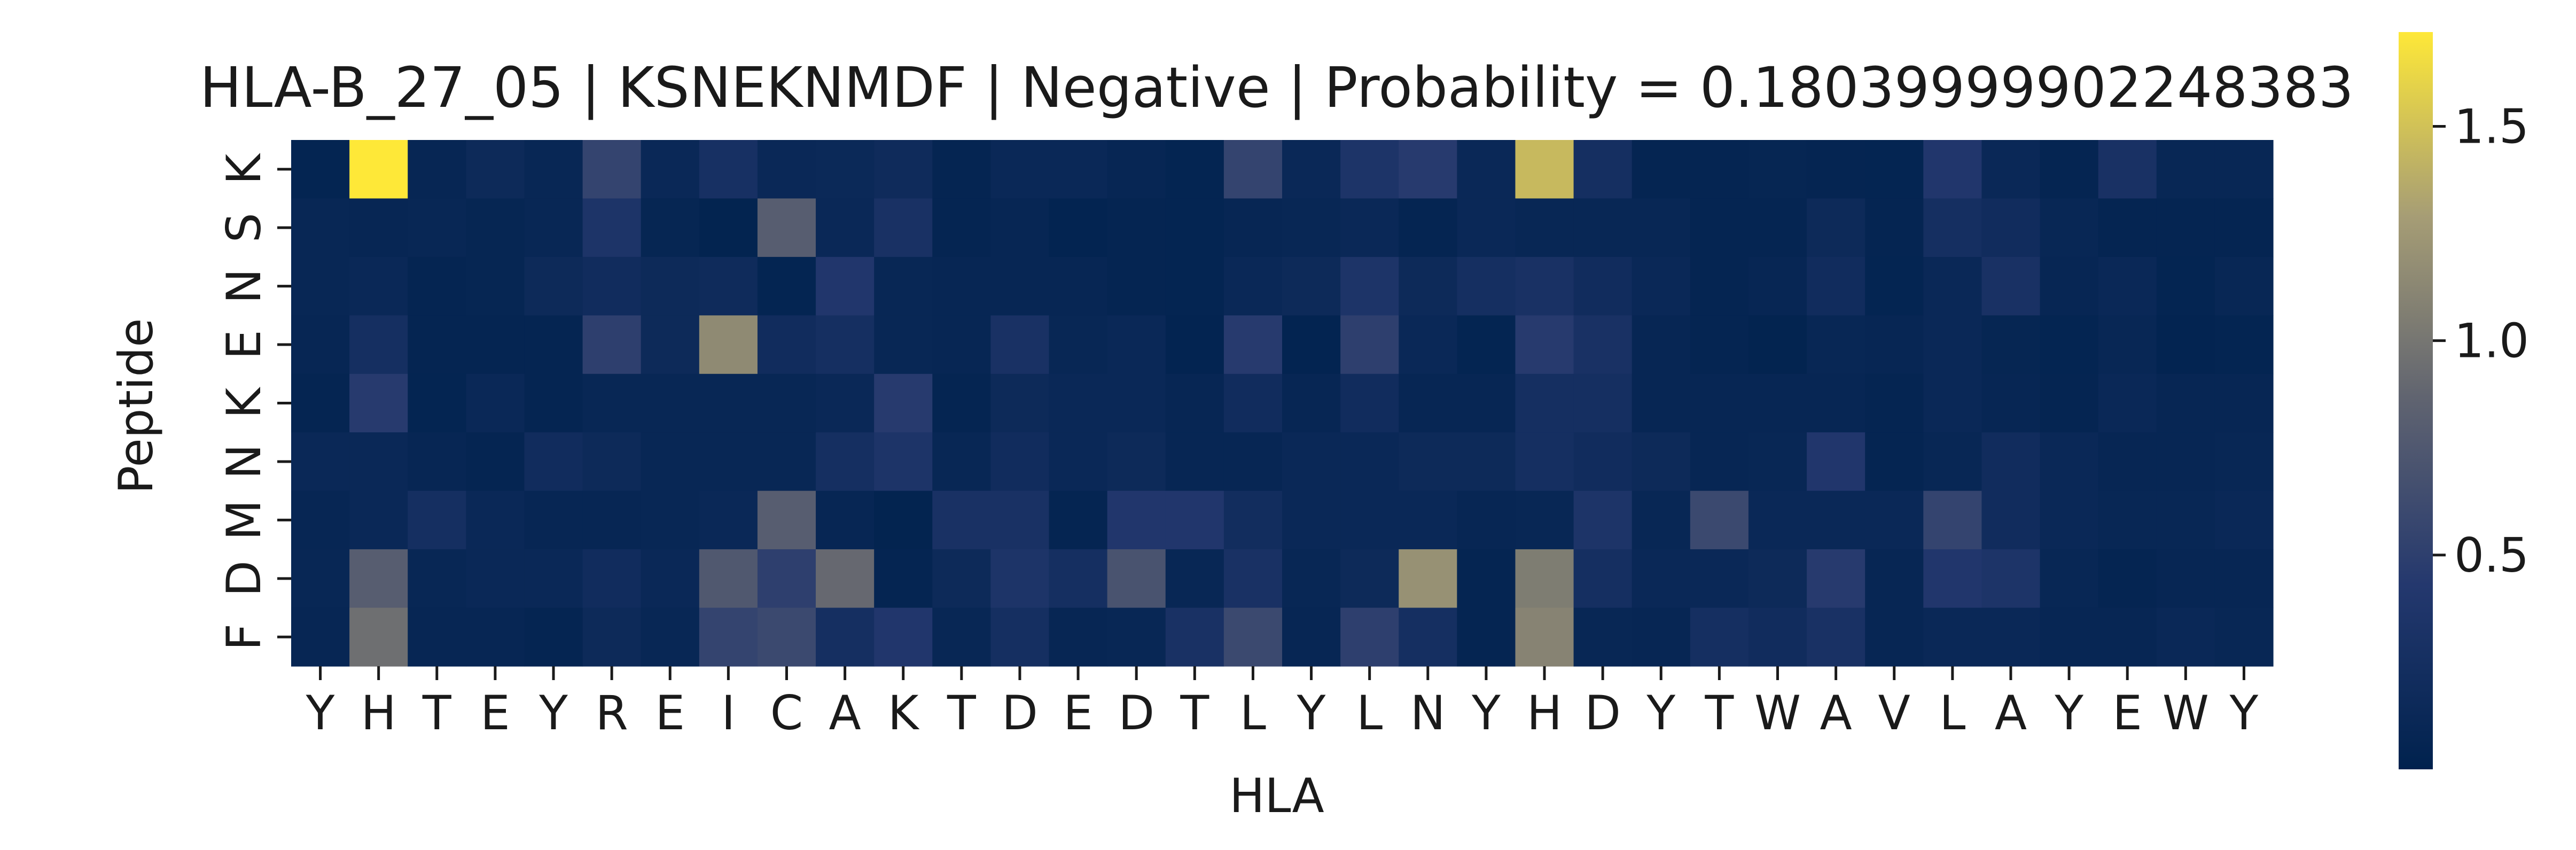 This screenshot has height=850, width=2576. Describe the element at coordinates (243, 169) in the screenshot. I see `y-tick-label: K` at that location.